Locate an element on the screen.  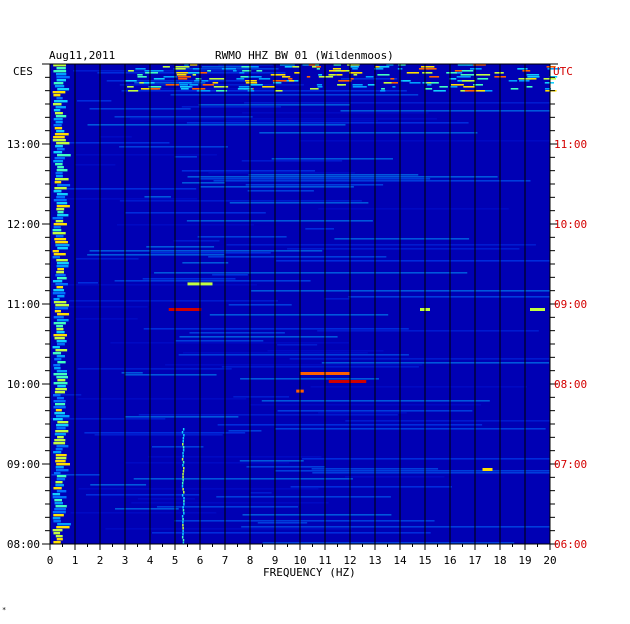
x-tick-label: 12 is located at coordinates (349, 560).